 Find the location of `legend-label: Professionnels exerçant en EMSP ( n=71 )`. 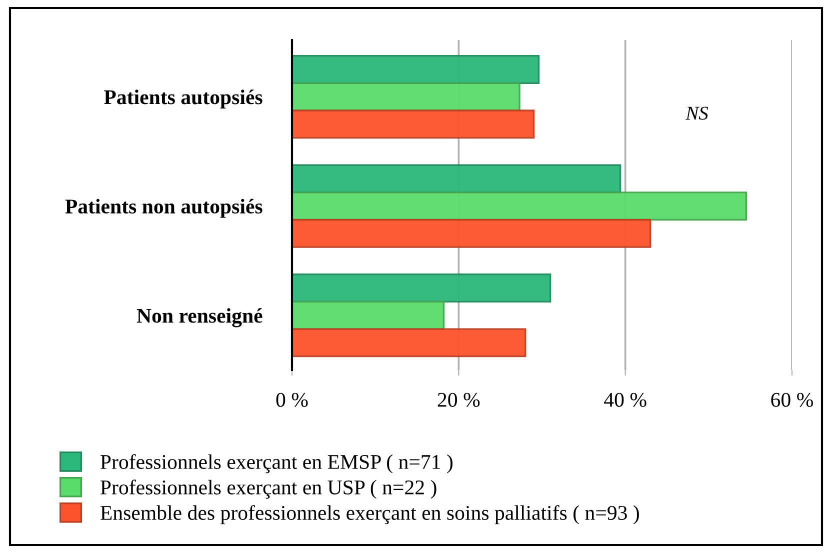

legend-label: Professionnels exerçant en EMSP ( n=71 ) is located at coordinates (276, 464).